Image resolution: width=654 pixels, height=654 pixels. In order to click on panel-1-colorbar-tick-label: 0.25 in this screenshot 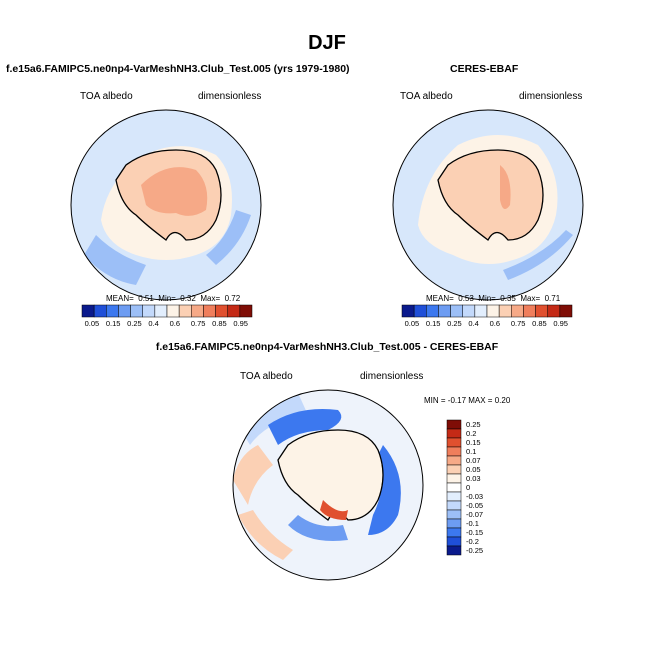, I will do `click(134, 323)`.